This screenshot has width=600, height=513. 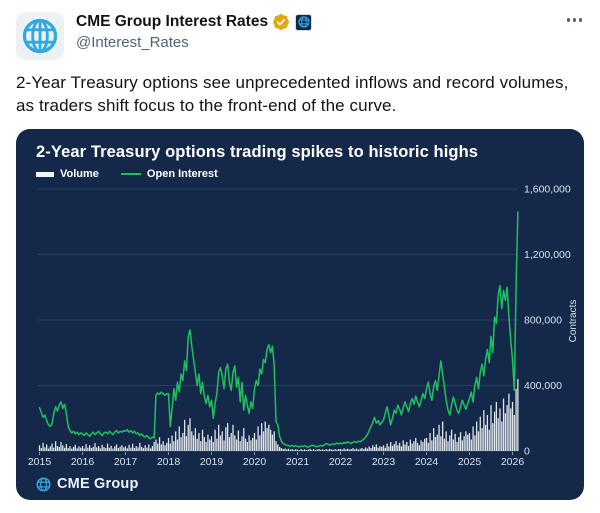 I want to click on open-interest-swatch, so click(x=130, y=174).